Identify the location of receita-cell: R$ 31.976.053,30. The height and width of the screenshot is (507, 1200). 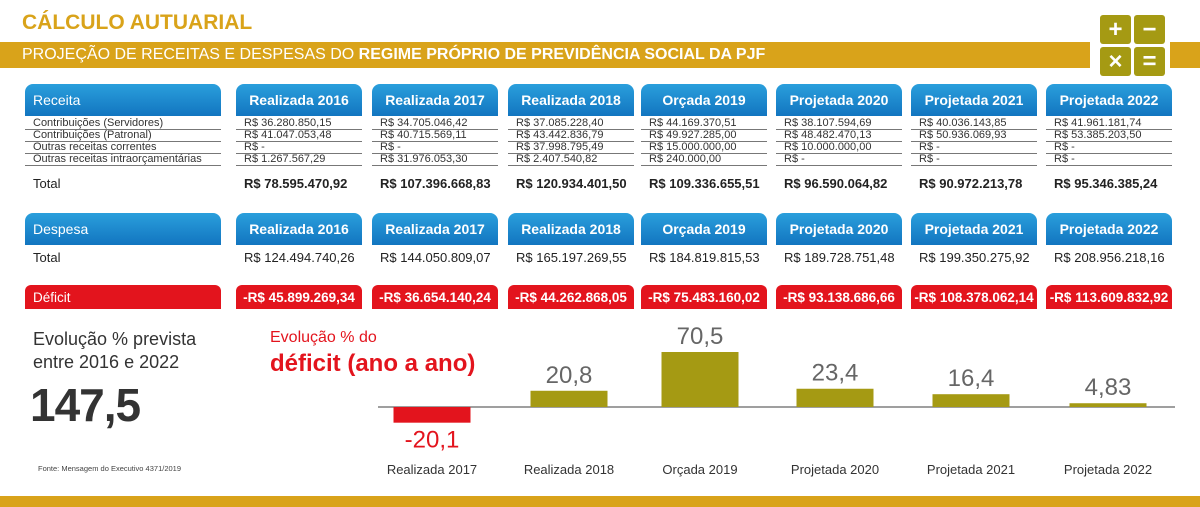
(424, 159).